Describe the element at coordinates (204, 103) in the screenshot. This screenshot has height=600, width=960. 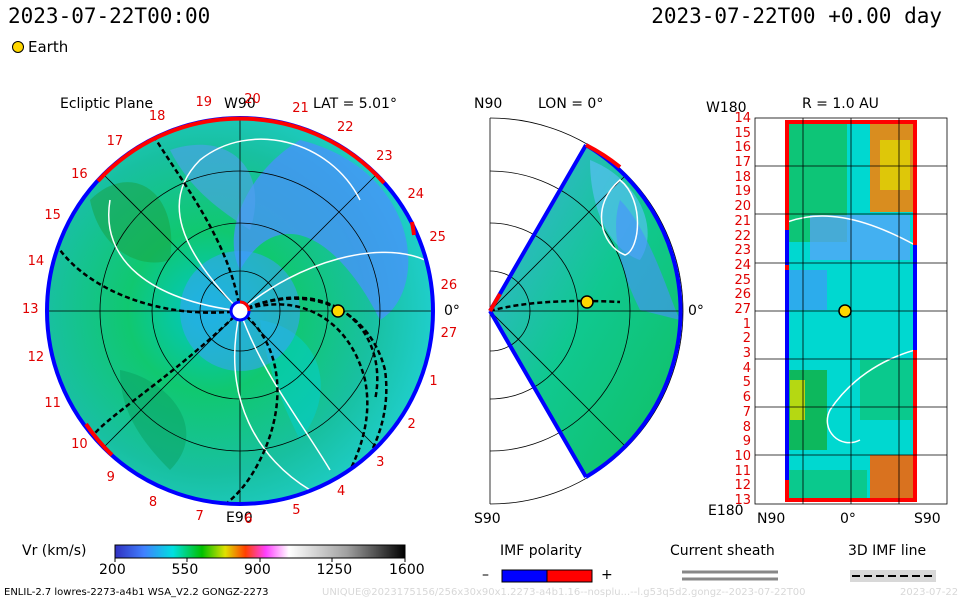
I see `rotation-mark-19: 19` at that location.